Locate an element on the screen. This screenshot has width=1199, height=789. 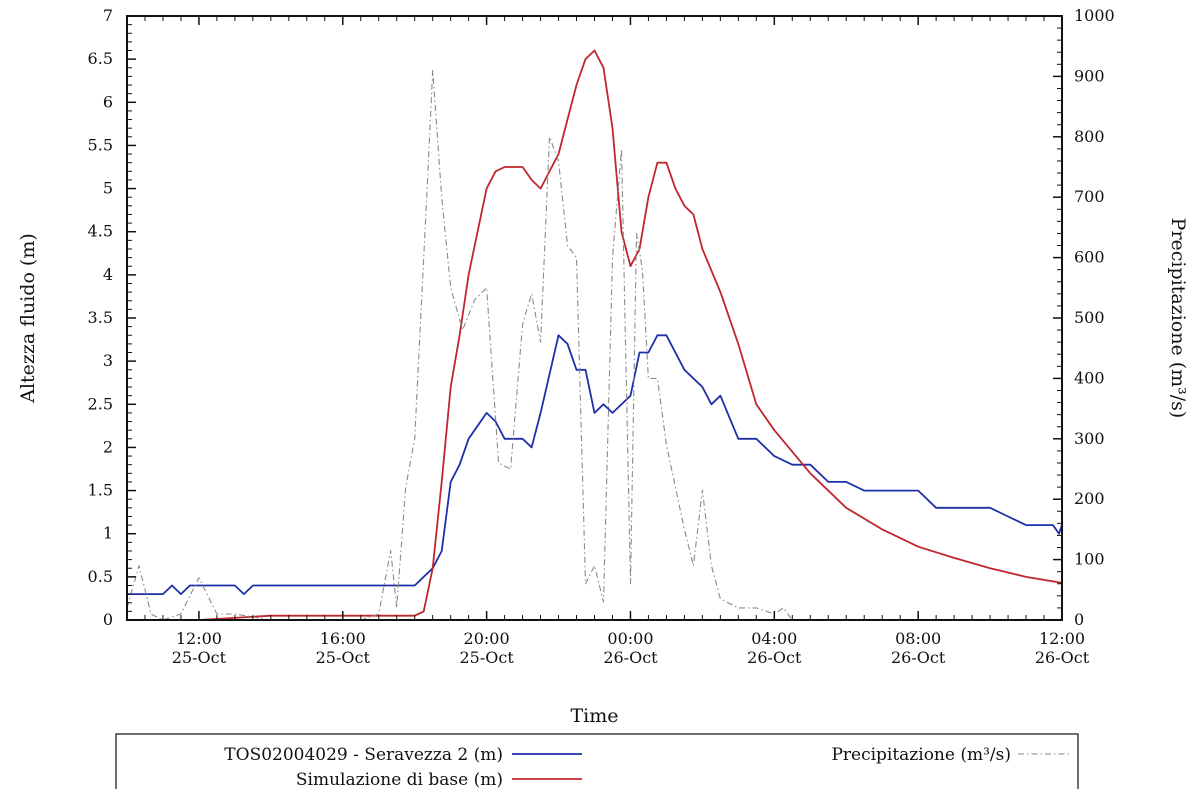
right-y-tick-label: 200 is located at coordinates (1089, 498).